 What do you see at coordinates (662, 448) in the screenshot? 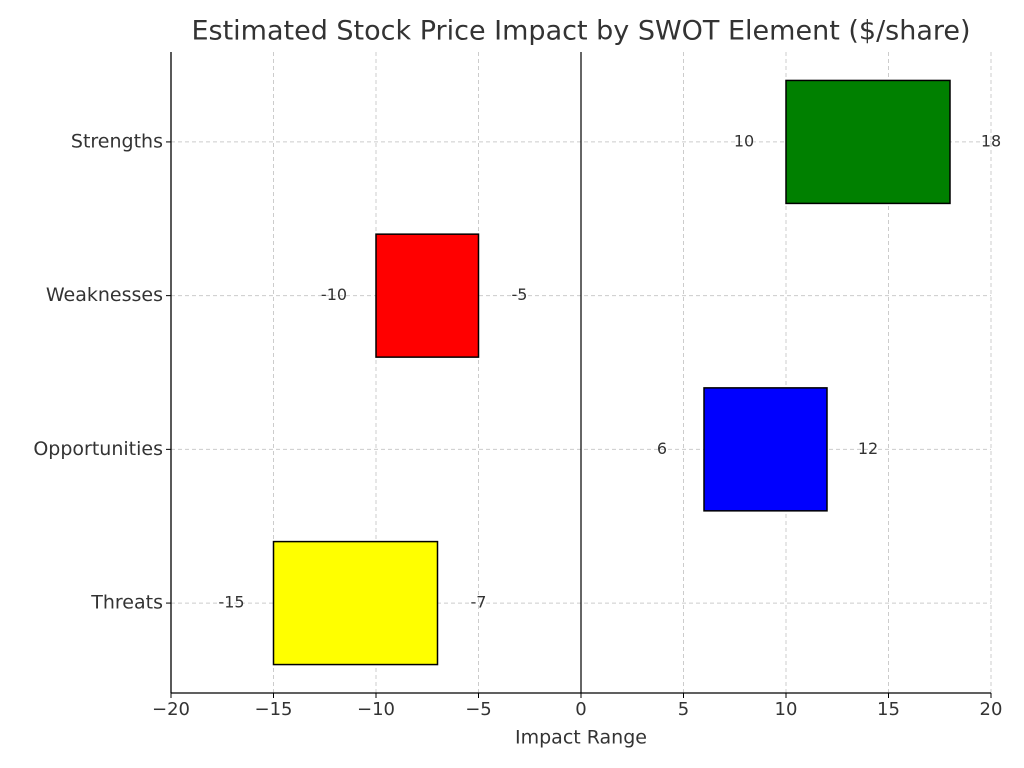
I see `value-label: 6` at bounding box center [662, 448].